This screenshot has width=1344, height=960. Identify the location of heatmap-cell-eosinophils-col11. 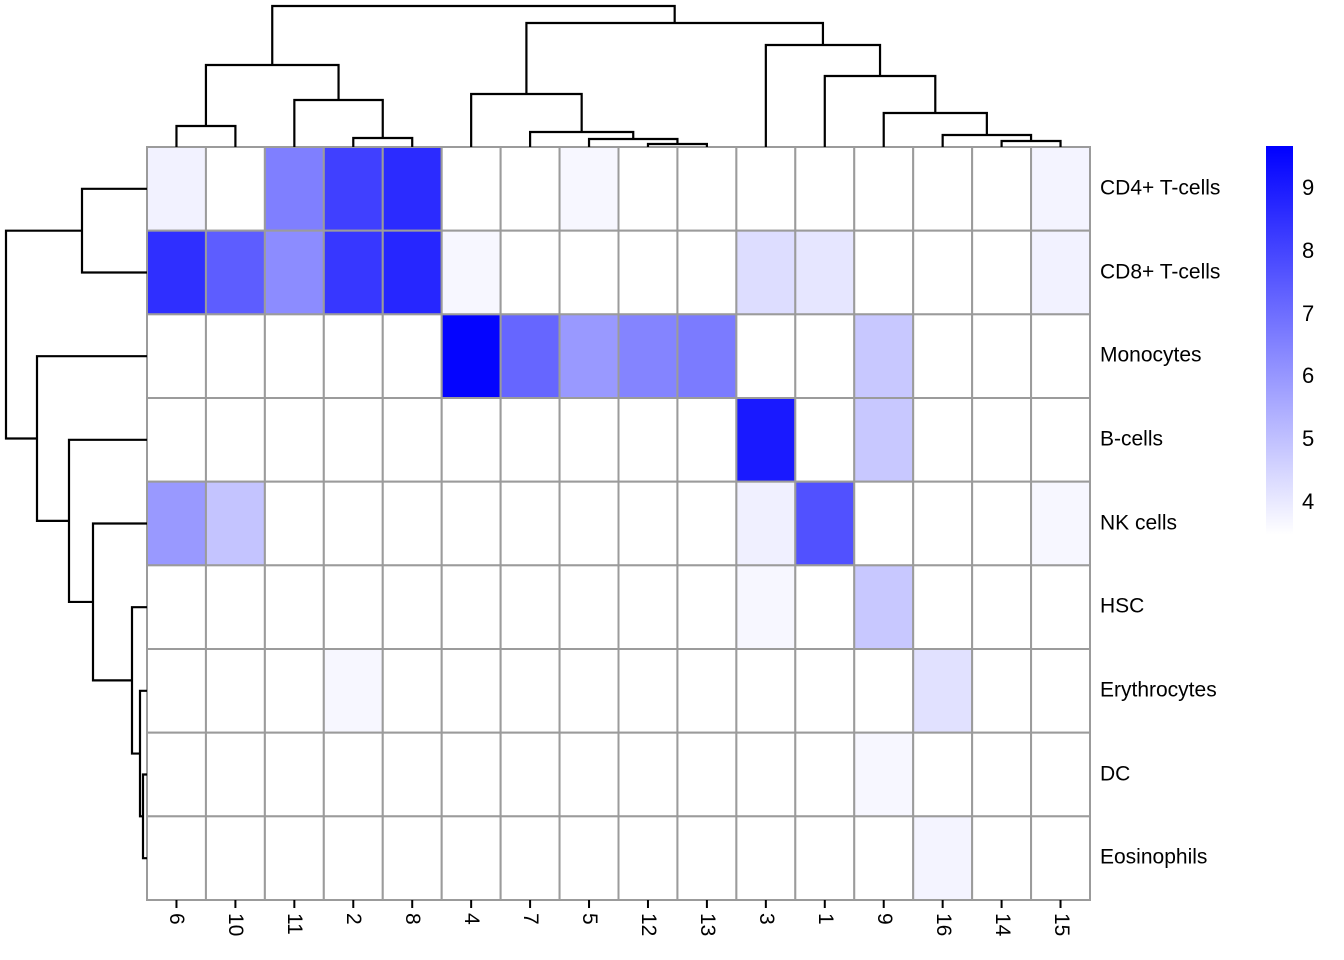
(294, 858).